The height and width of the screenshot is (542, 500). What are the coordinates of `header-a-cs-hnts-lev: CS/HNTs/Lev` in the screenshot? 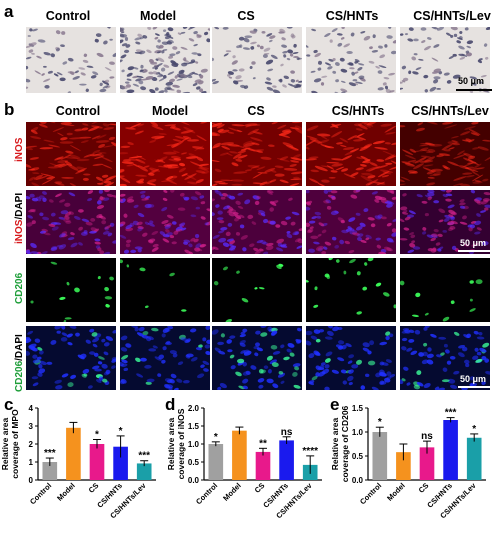 It's located at (452, 16).